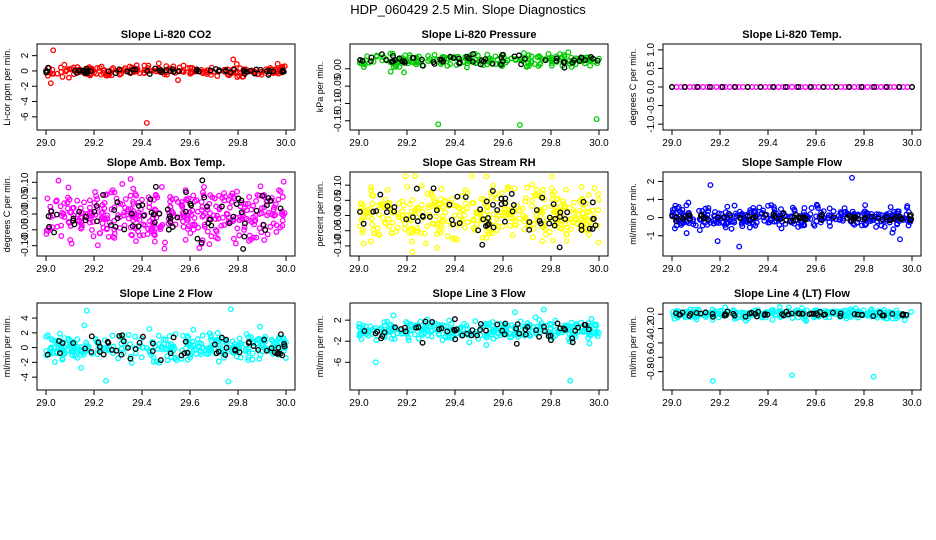 The height and width of the screenshot is (540, 936). Describe the element at coordinates (672, 269) in the screenshot. I see `x-tick-label: 29.0` at that location.